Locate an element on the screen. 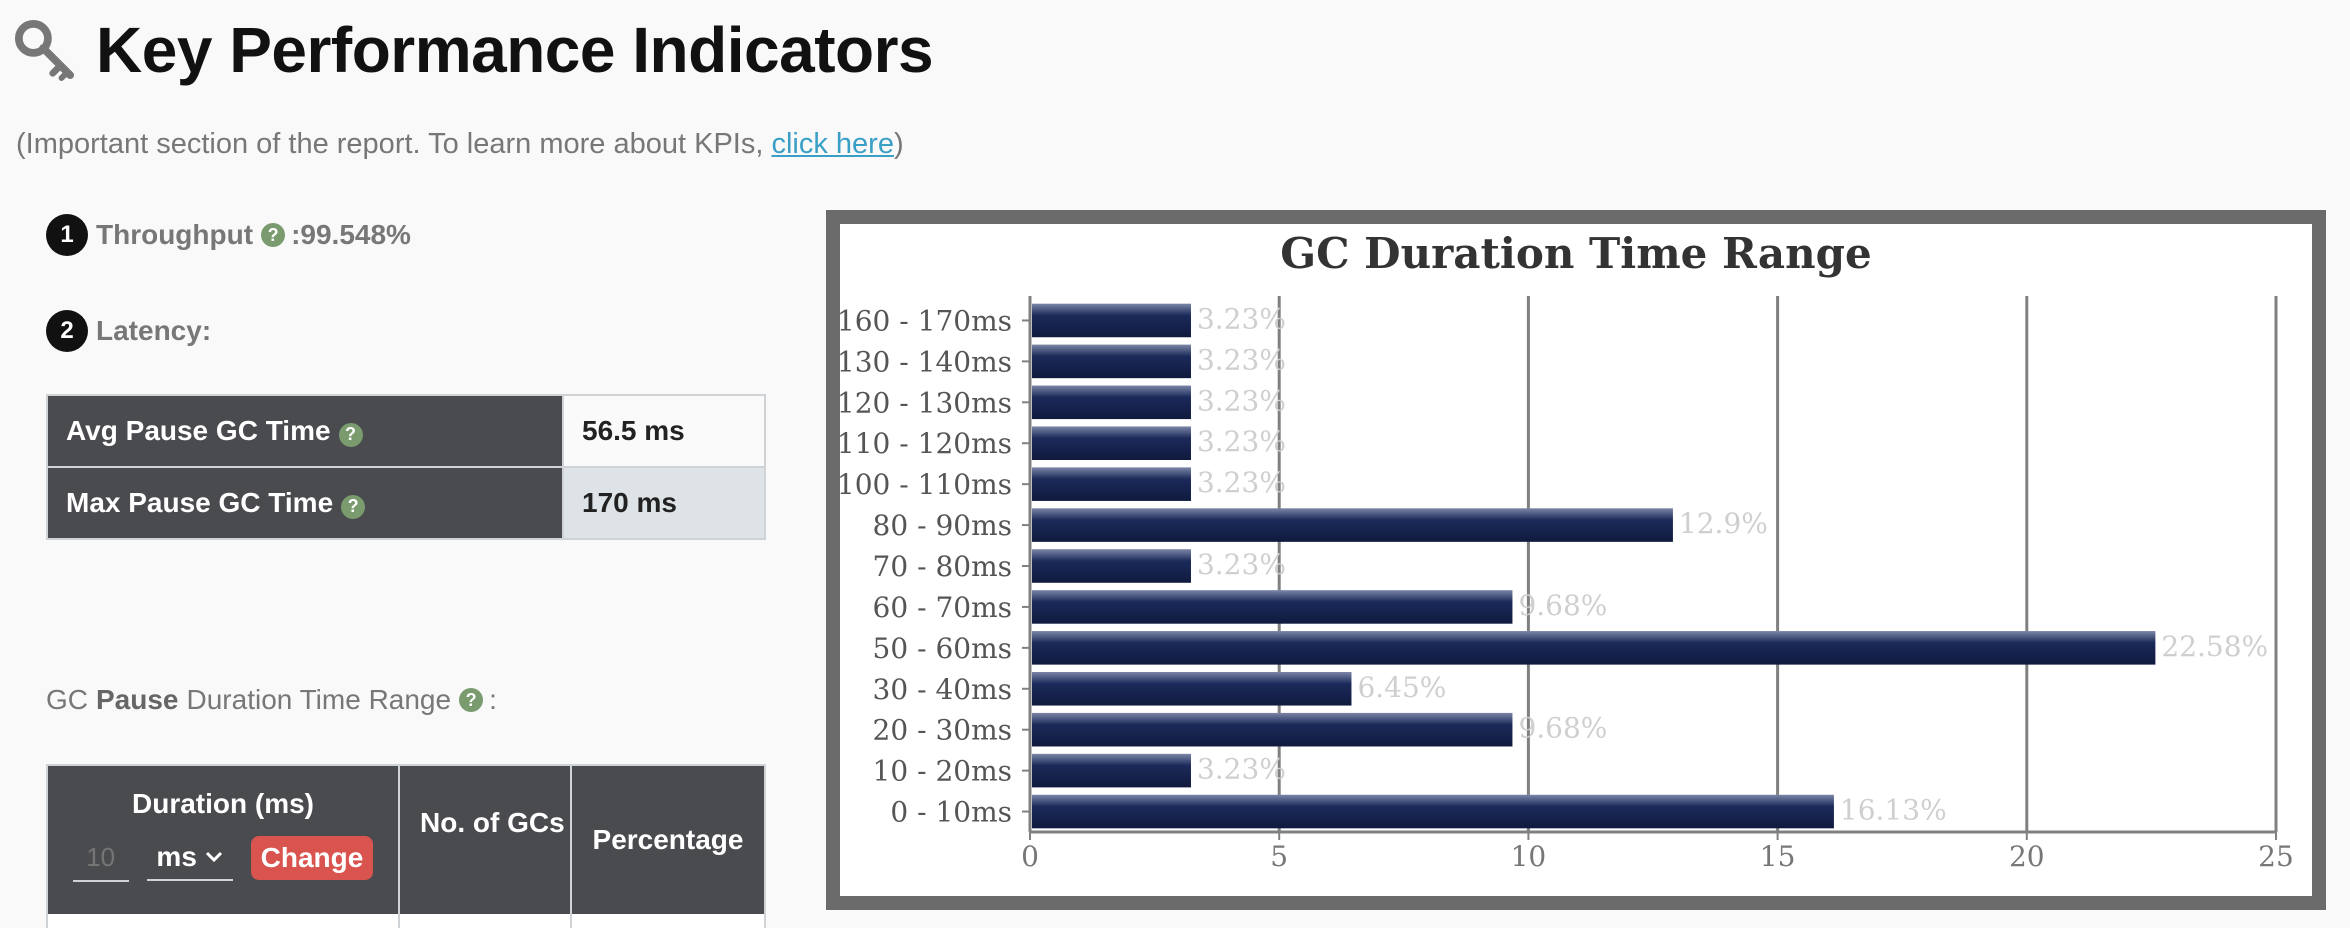 This screenshot has height=928, width=2350. range-colon: : is located at coordinates (493, 699).